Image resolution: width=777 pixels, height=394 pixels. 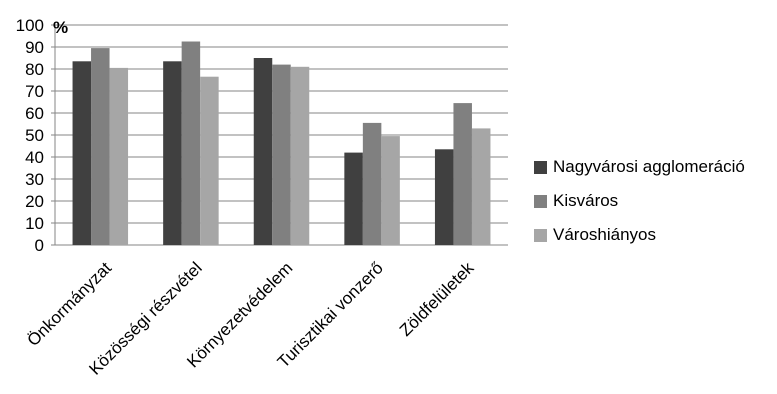 I want to click on legend-item: Városhiányos, so click(x=654, y=235).